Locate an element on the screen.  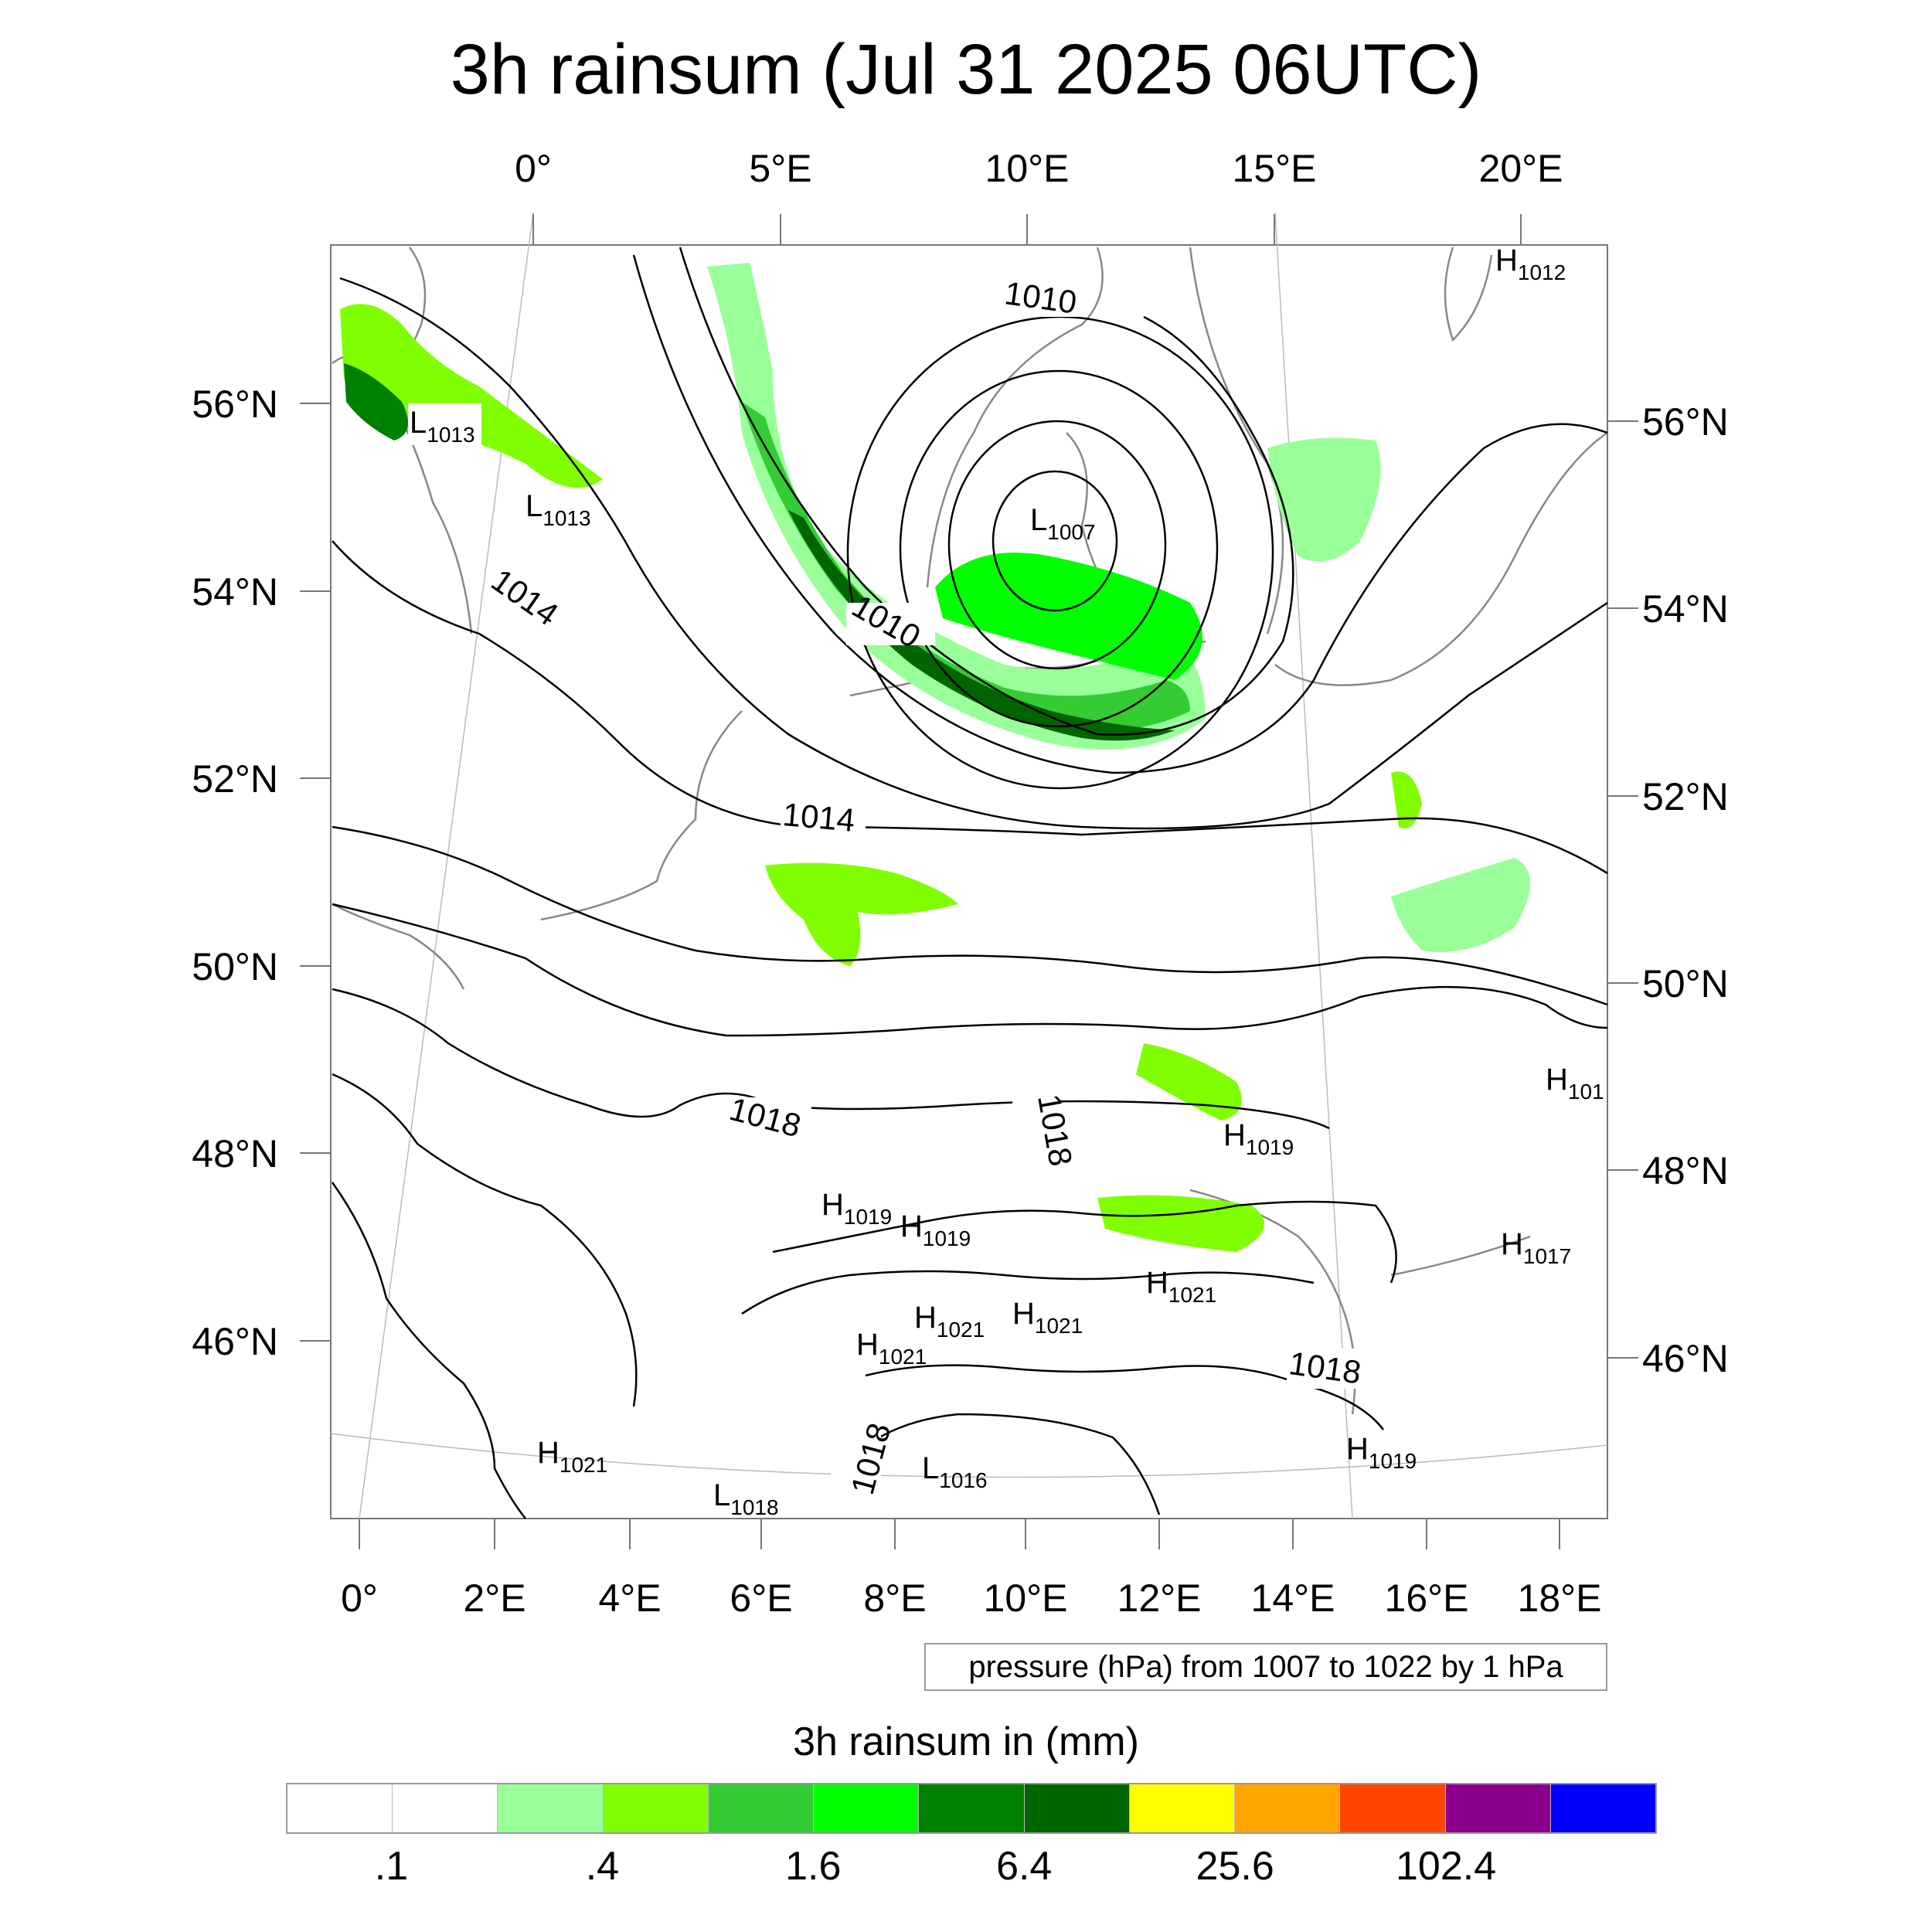
rain-center-low is located at coordinates (1069, 617).